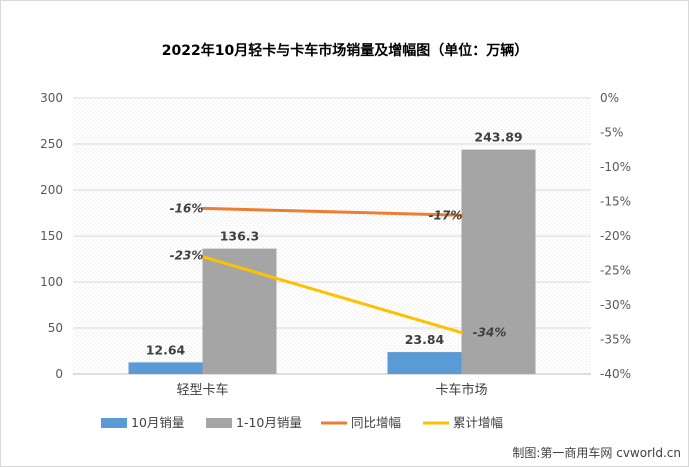 The image size is (689, 468). What do you see at coordinates (498, 137) in the screenshot?
I see `bar-value-label: 243.89` at bounding box center [498, 137].